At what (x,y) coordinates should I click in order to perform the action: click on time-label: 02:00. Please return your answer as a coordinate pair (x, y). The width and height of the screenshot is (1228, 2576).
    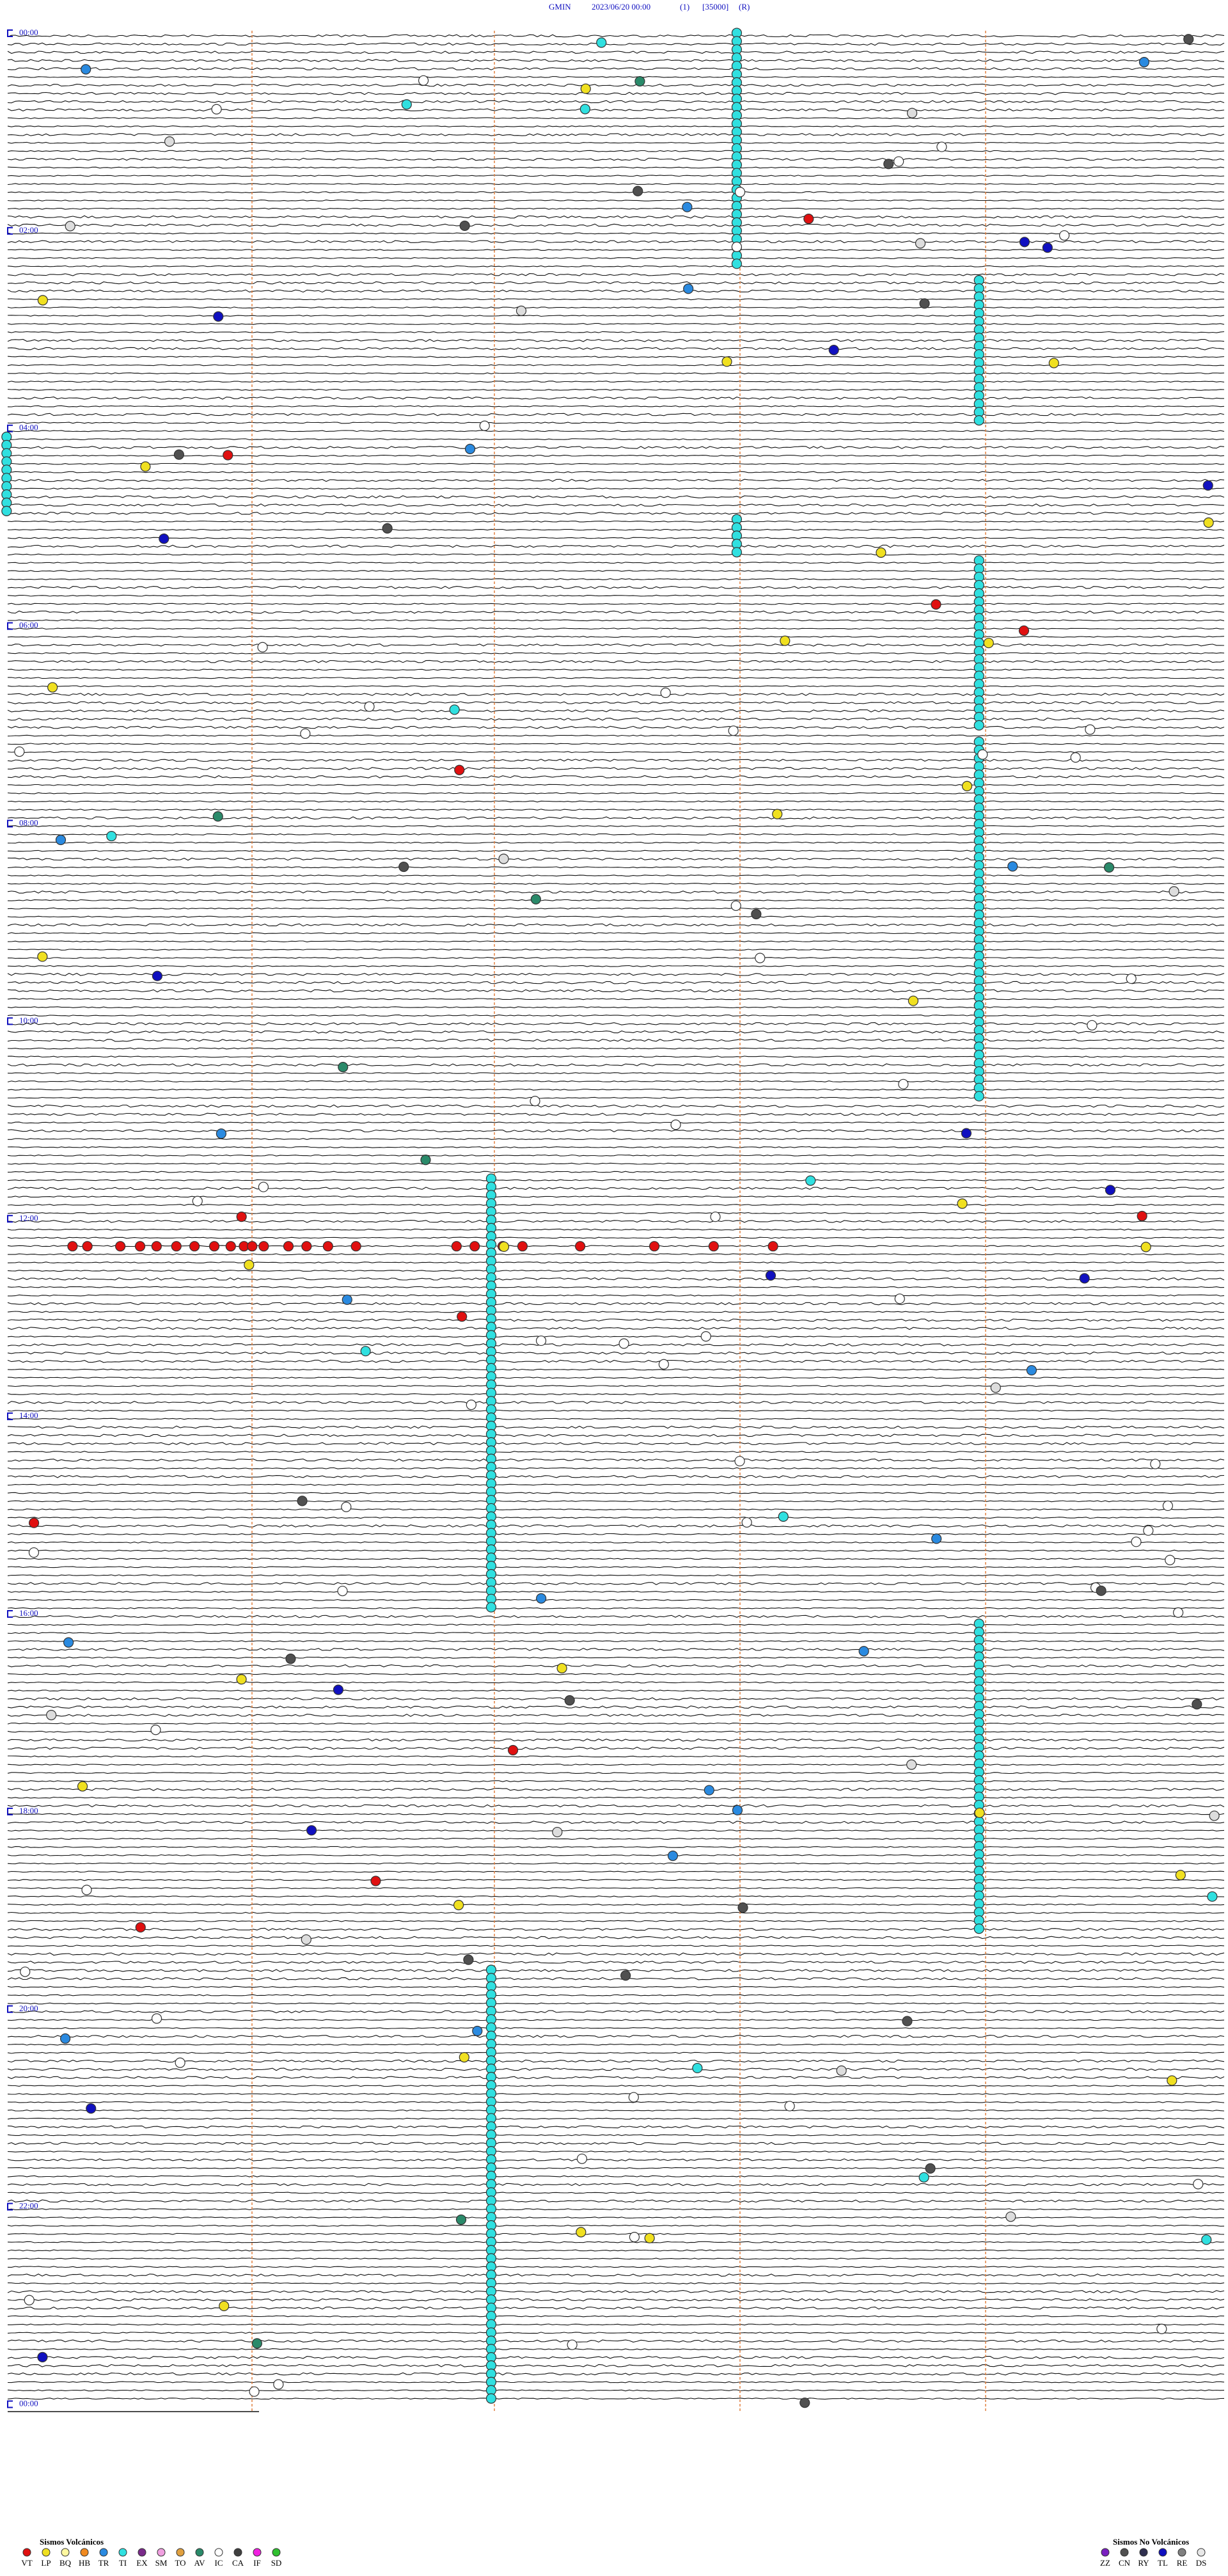
    Looking at the image, I should click on (28, 230).